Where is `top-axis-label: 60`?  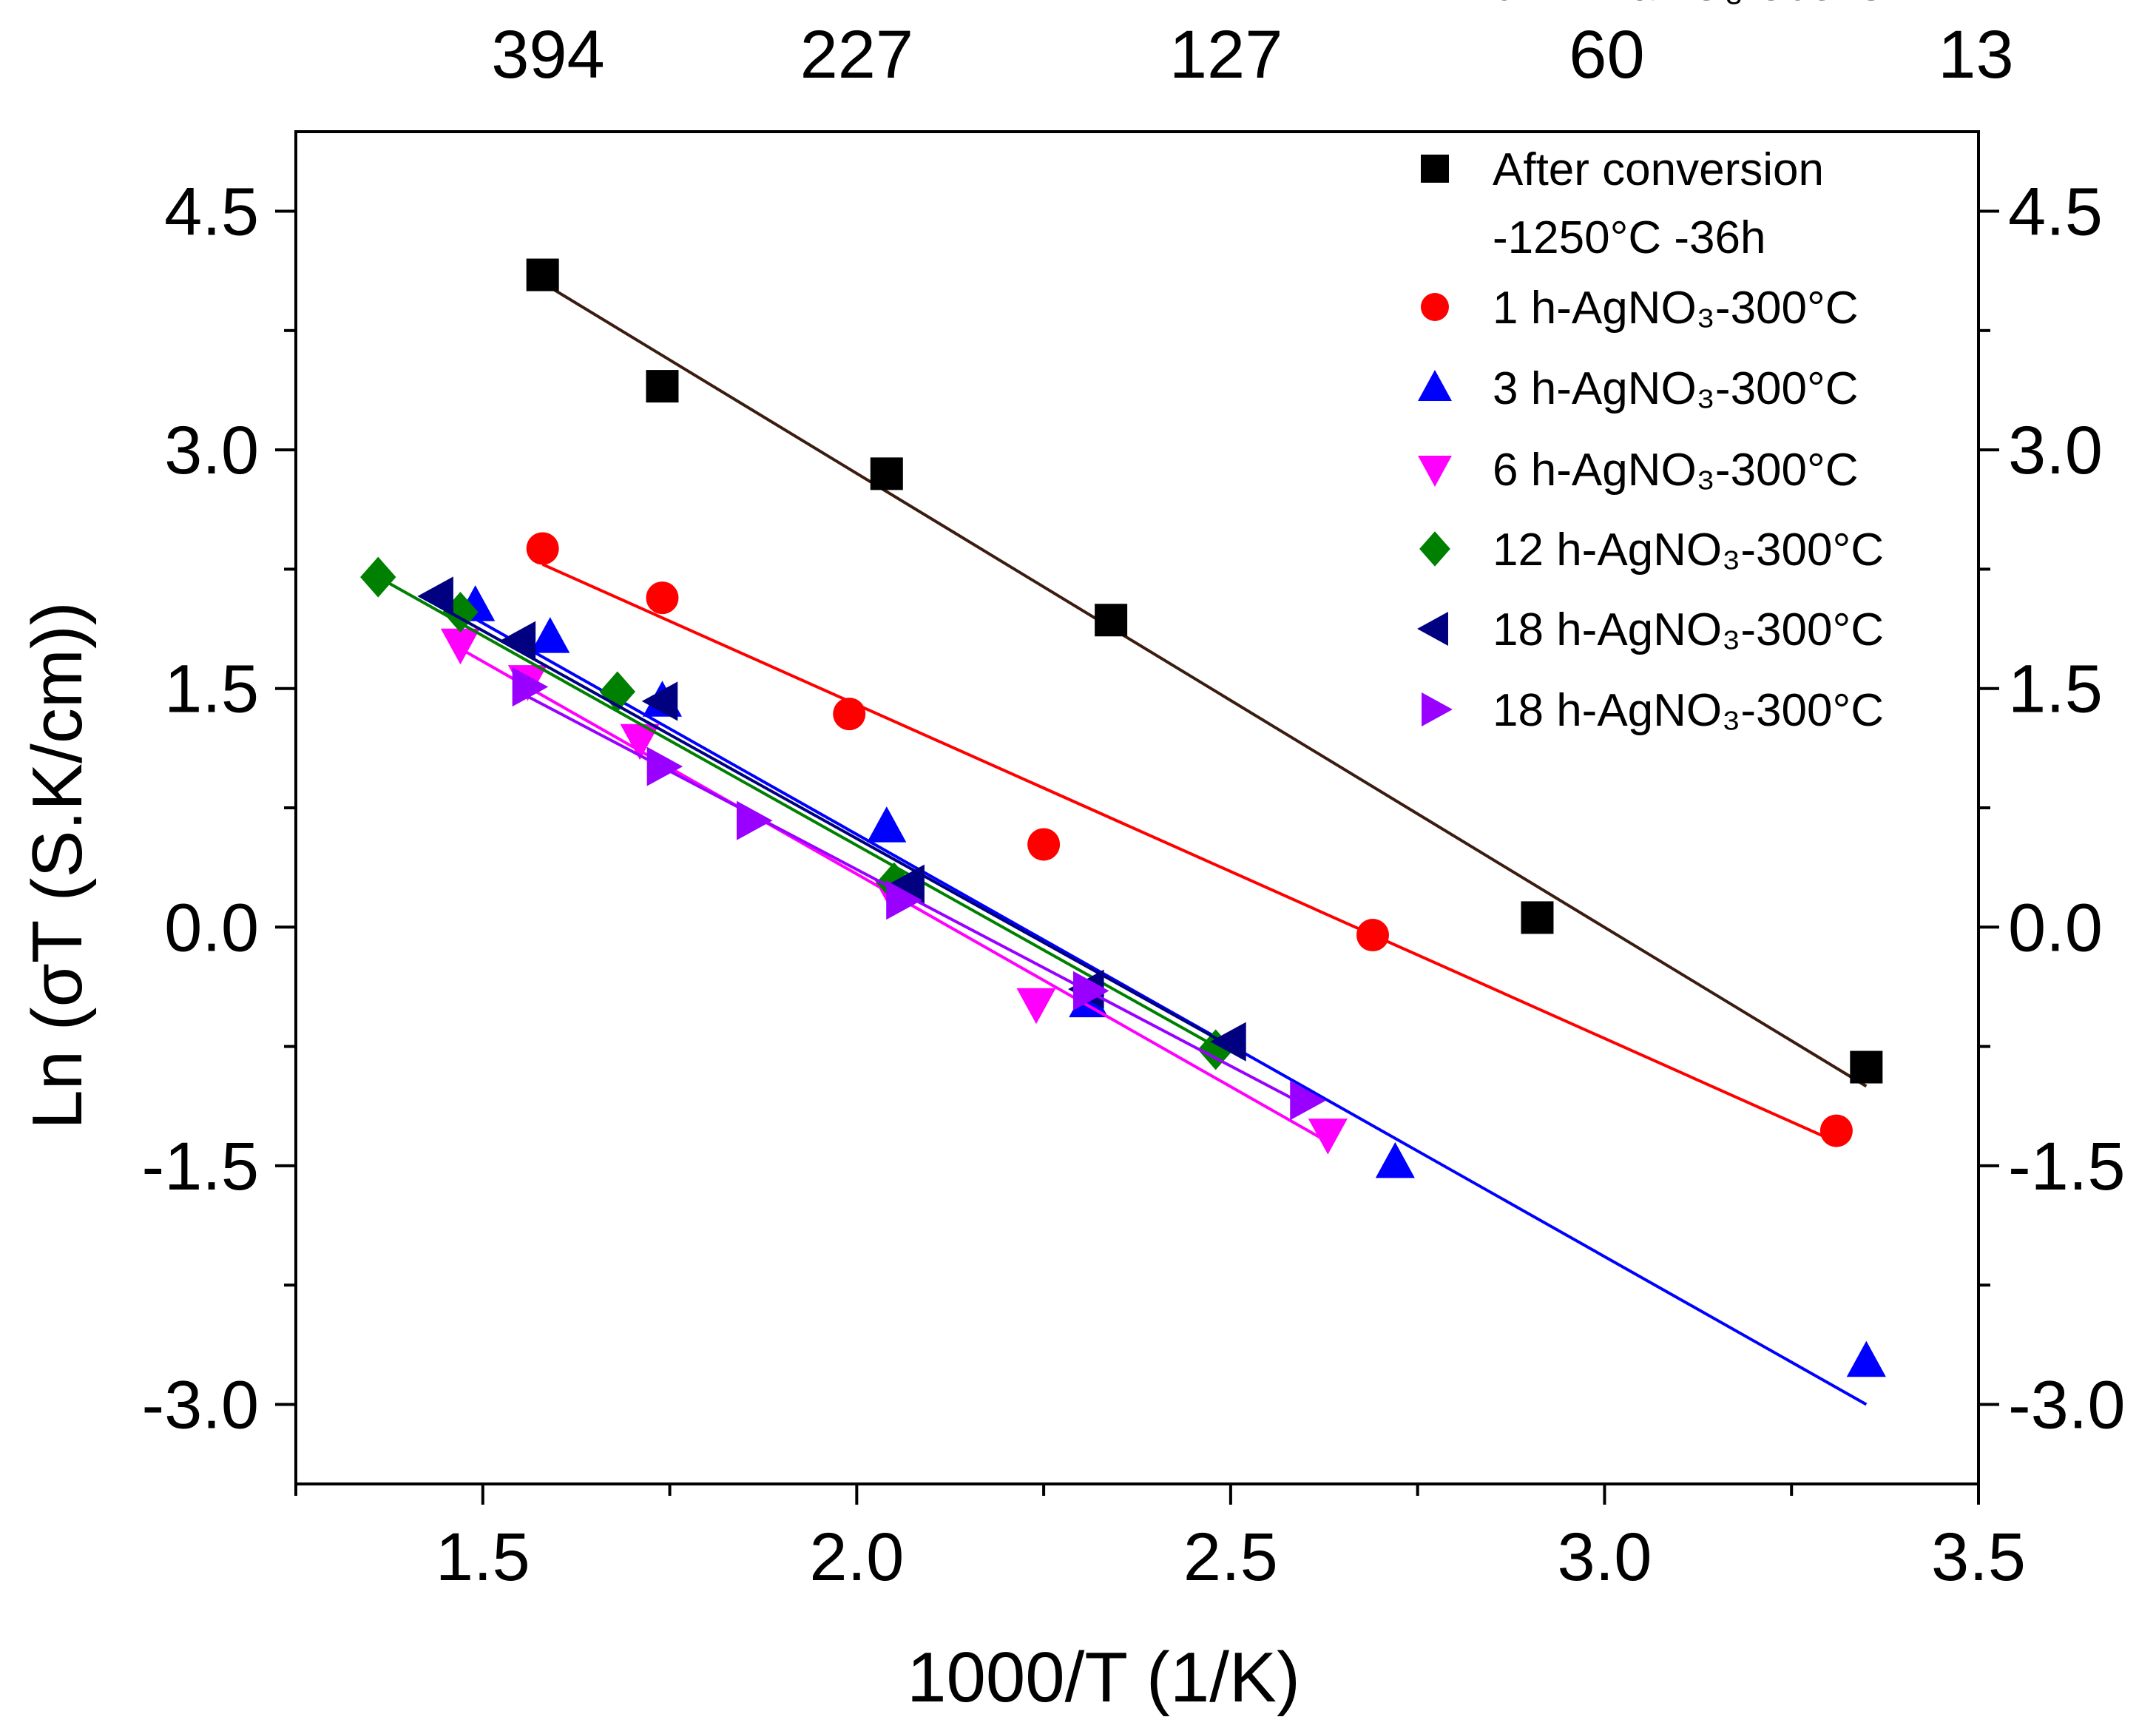
top-axis-label: 60 is located at coordinates (1606, 54).